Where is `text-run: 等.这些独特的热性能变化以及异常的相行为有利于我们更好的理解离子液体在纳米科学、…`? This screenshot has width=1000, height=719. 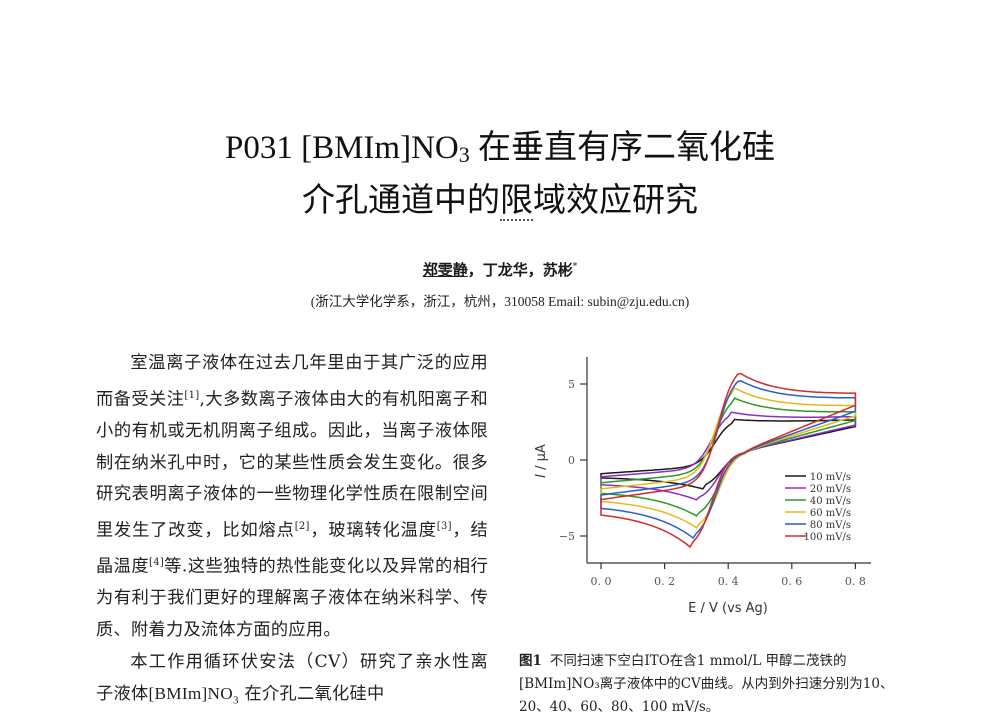 text-run: 等.这些独特的热性能变化以及异常的相行为有利于我们更好的理解离子液体在纳米科学、… is located at coordinates (292, 598).